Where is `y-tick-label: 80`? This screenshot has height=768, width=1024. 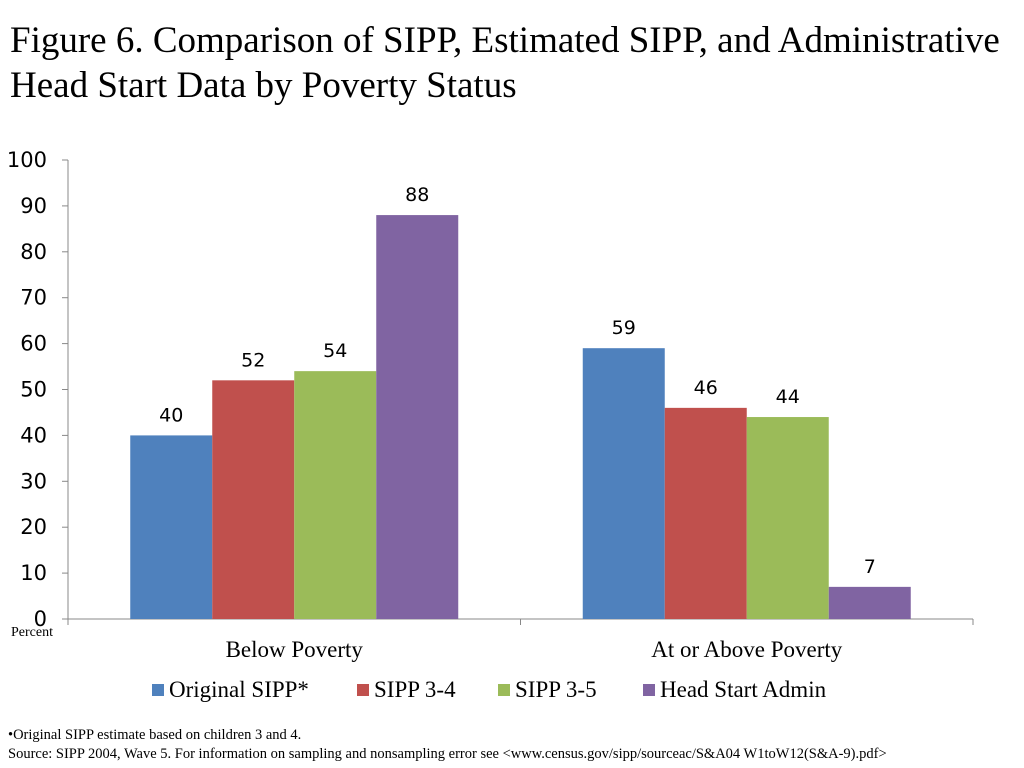 y-tick-label: 80 is located at coordinates (33, 252).